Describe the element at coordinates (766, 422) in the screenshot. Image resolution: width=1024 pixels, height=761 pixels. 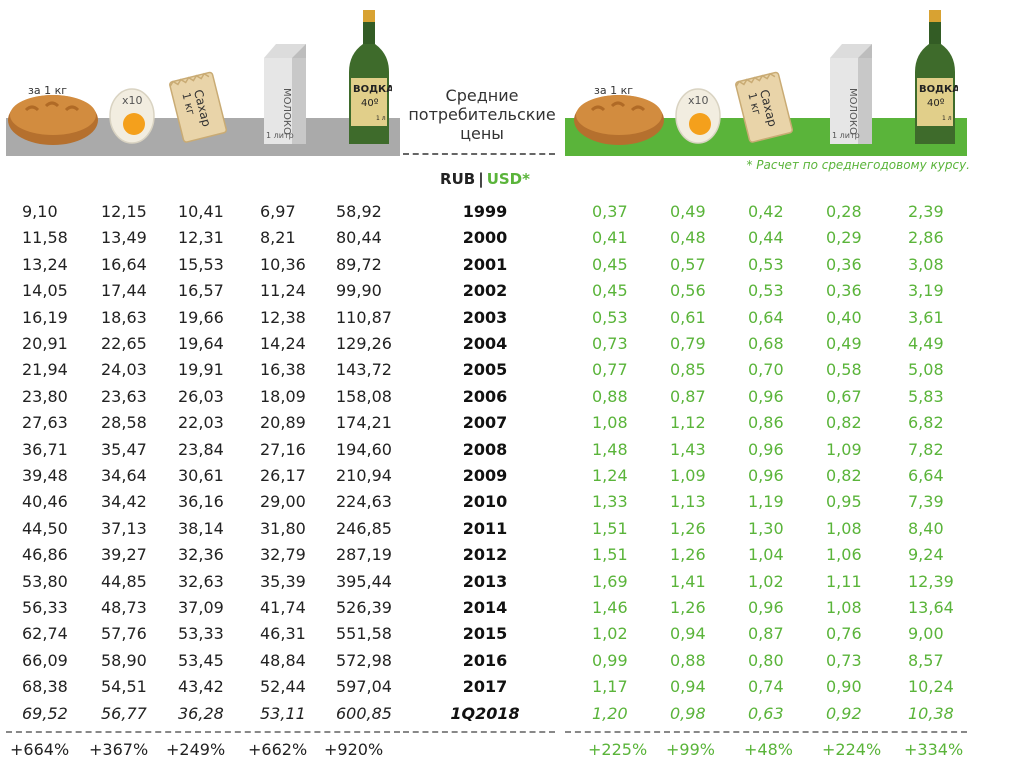
I see `usd-price-cell: 0,86` at that location.